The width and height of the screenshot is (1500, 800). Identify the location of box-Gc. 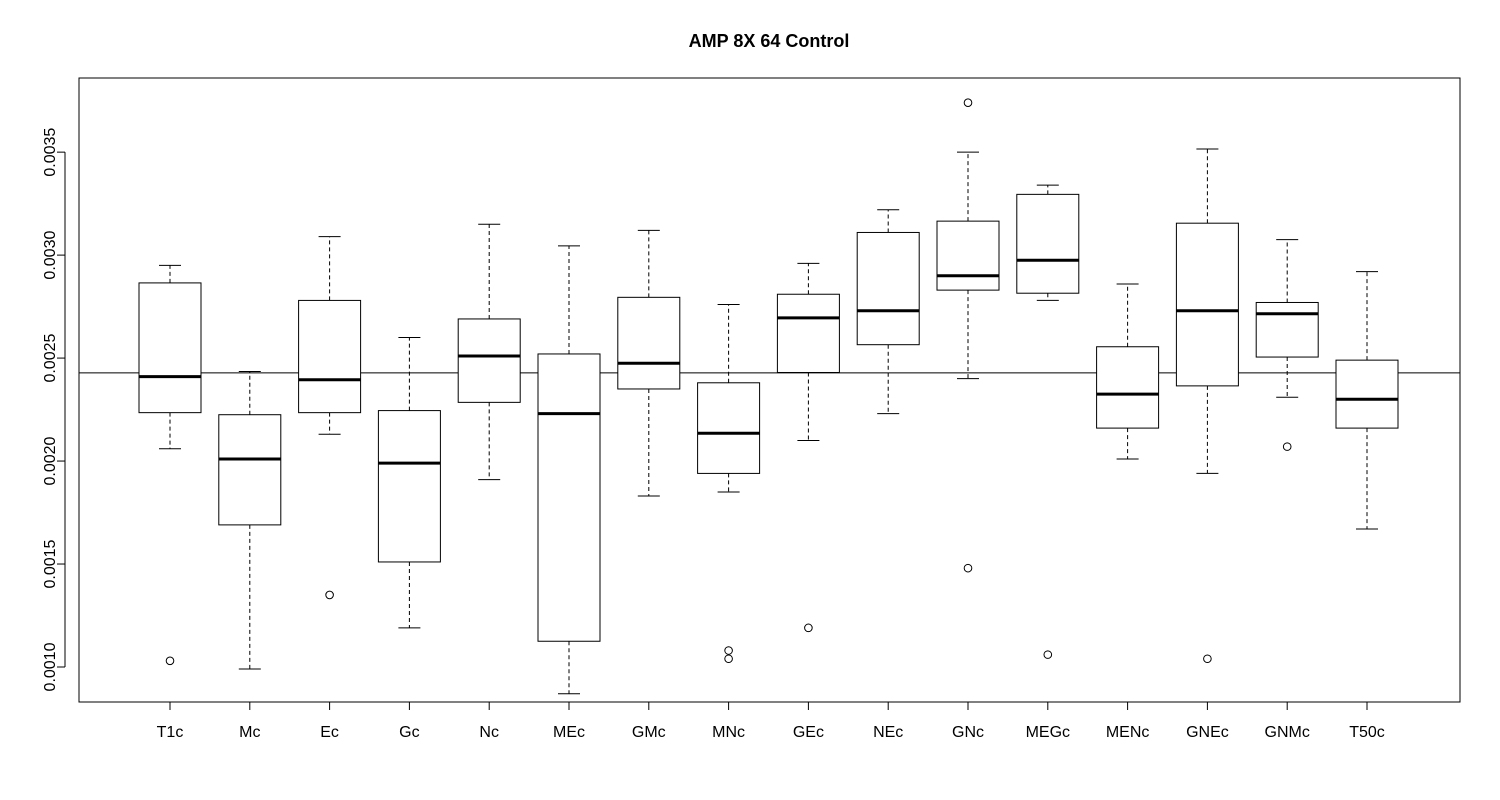
(409, 482).